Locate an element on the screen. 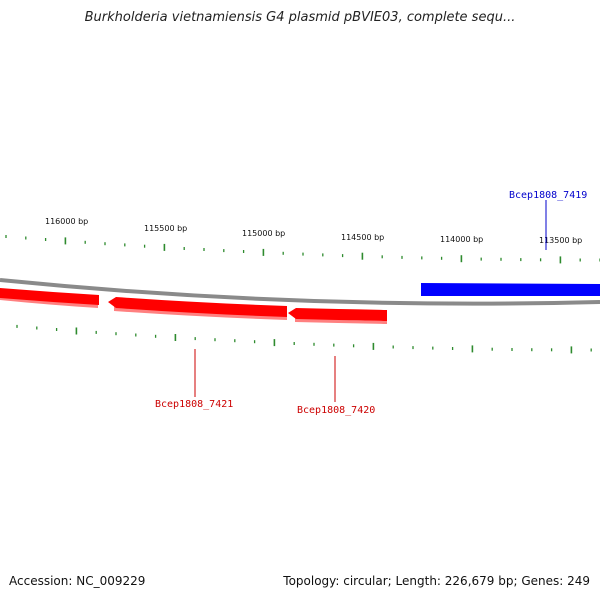 Image resolution: width=600 pixels, height=600 pixels. gene-shadow is located at coordinates (341, 321).